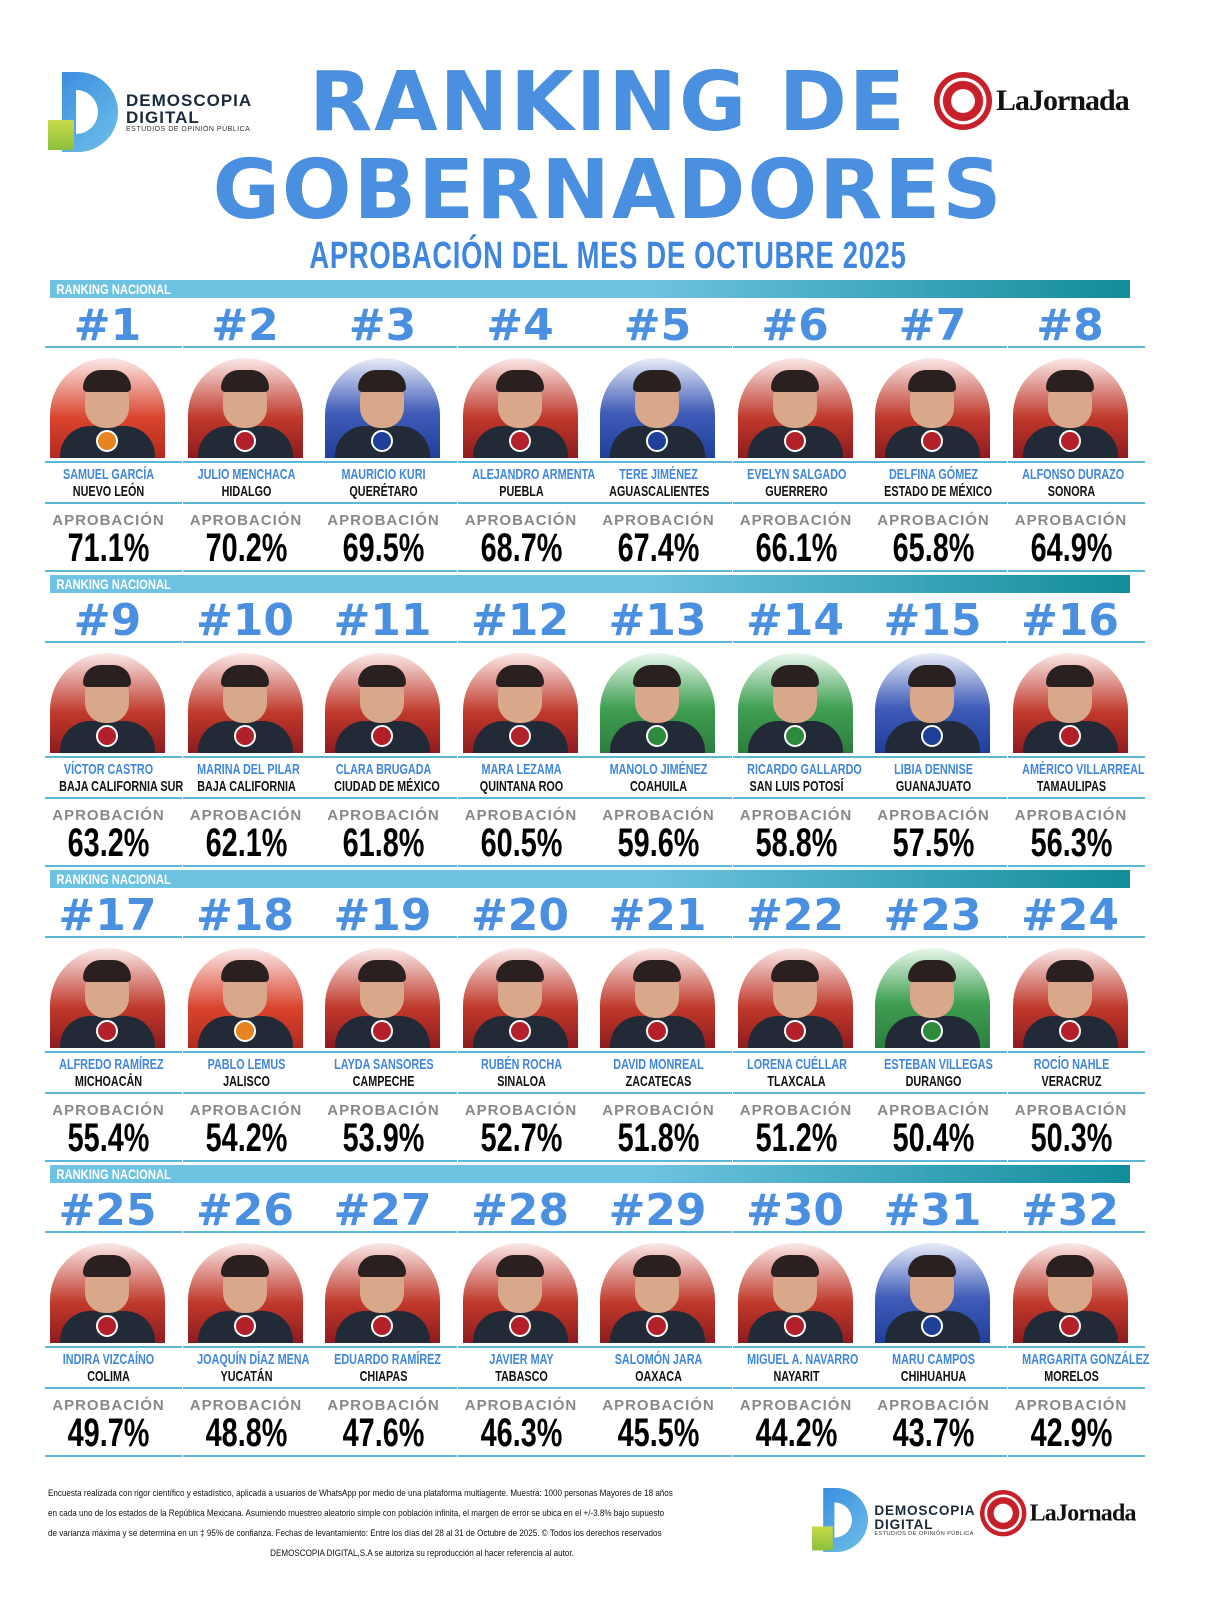 Image resolution: width=1216 pixels, height=1600 pixels. I want to click on governor-state: YUCATÁN, so click(246, 1376).